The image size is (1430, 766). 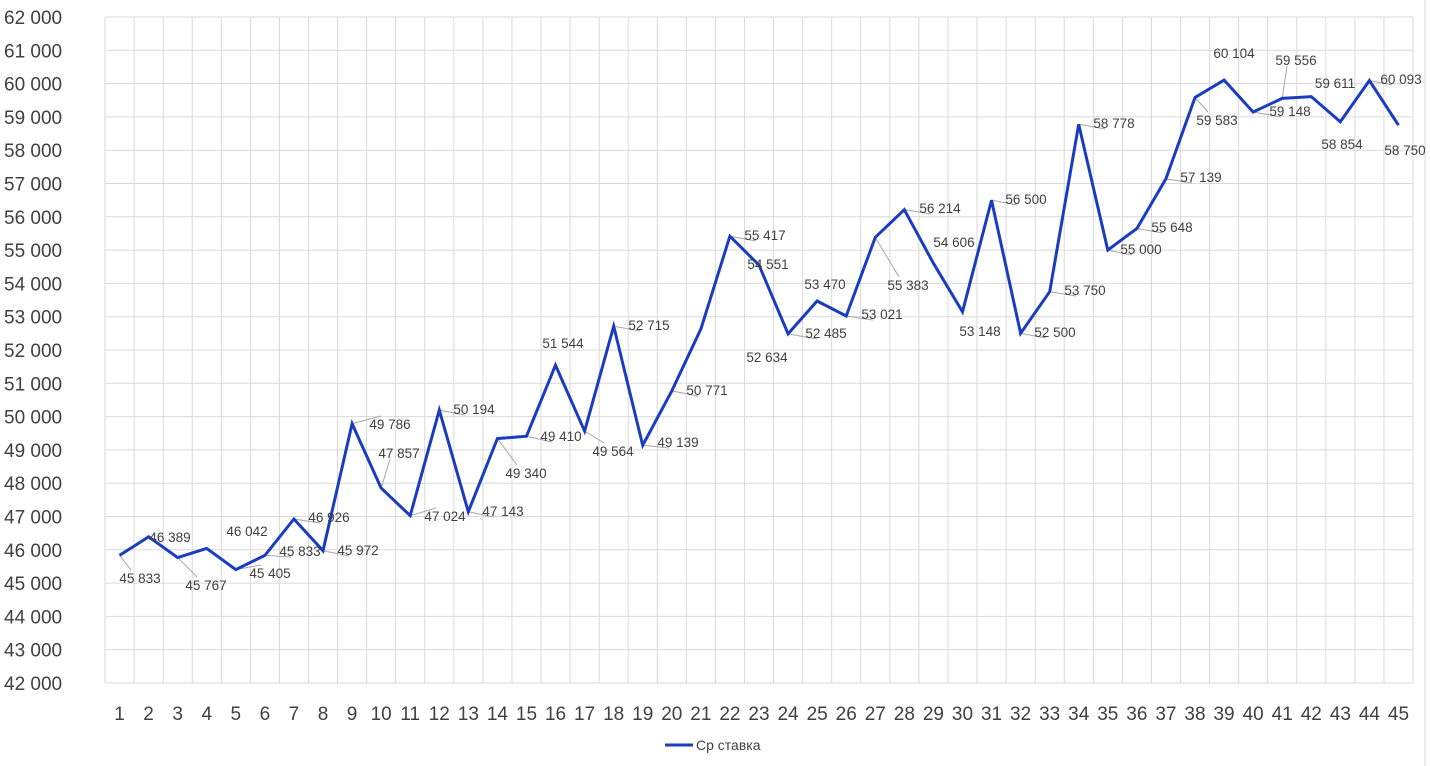 I want to click on x-tick-label: 33, so click(x=1049, y=714).